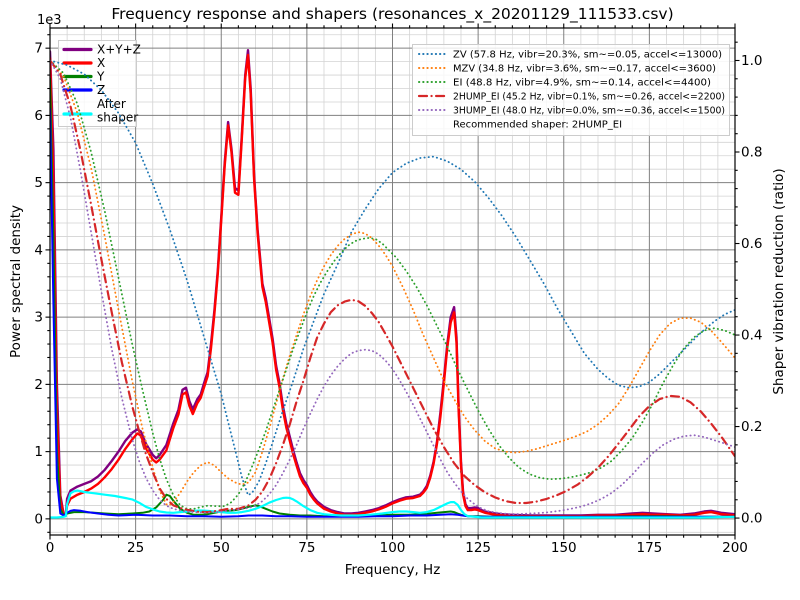  What do you see at coordinates (751, 427) in the screenshot?
I see `y-right-tick-label: 0.2` at bounding box center [751, 427].